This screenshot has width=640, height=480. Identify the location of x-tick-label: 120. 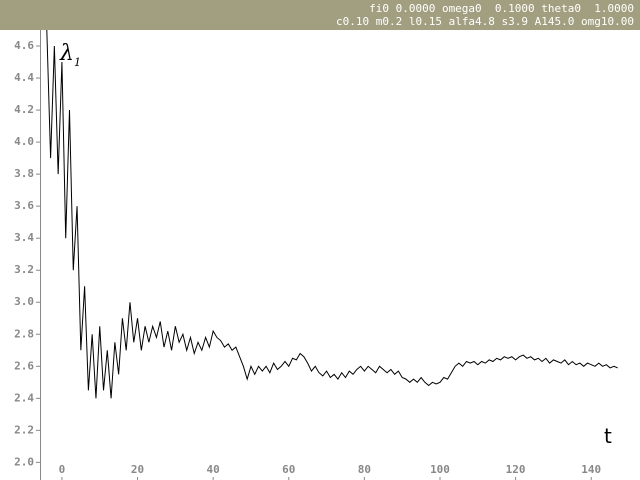
(516, 469).